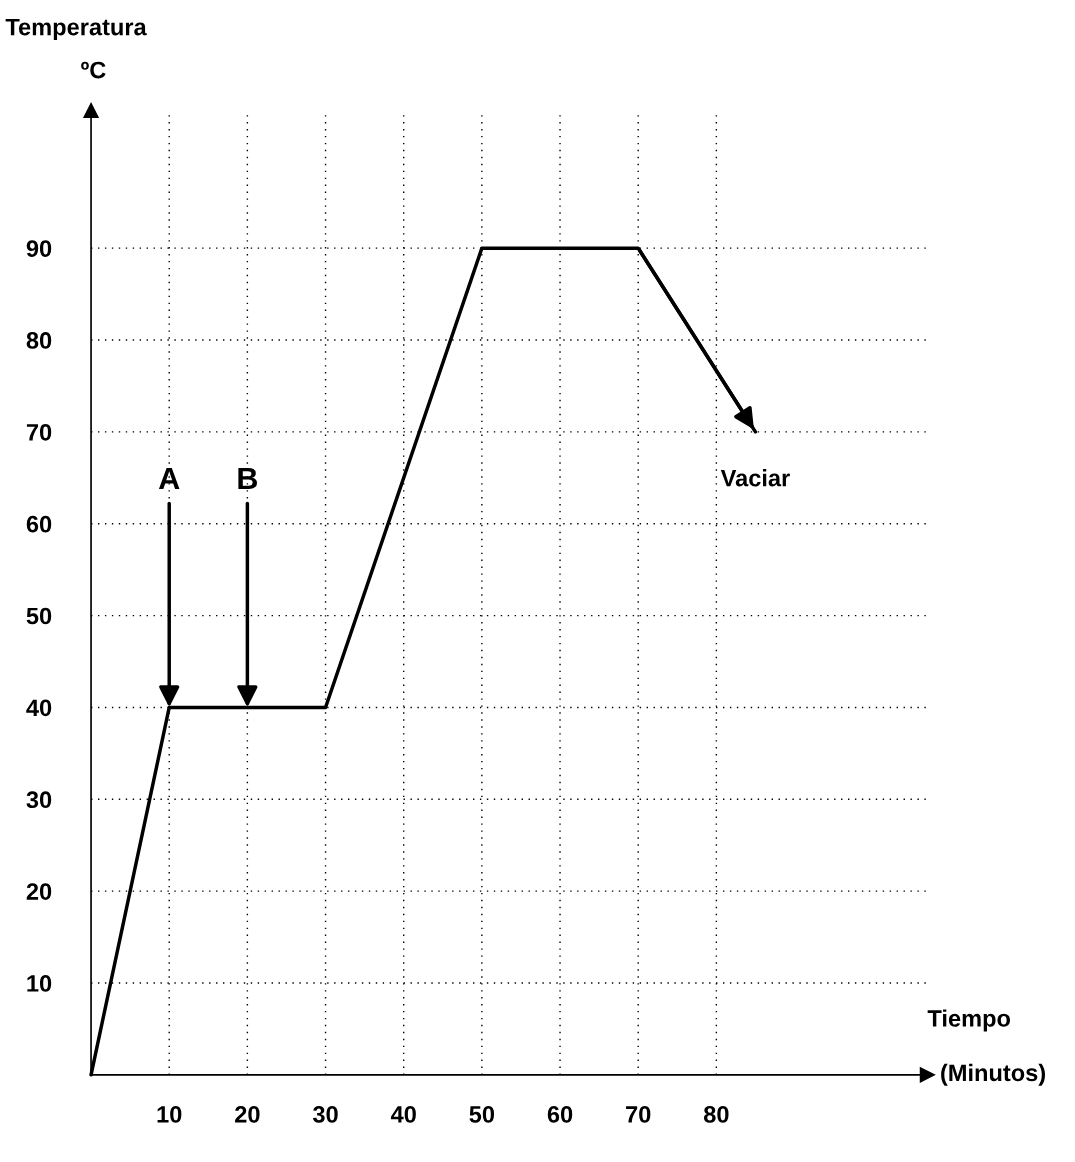 The image size is (1075, 1162). What do you see at coordinates (560, 1114) in the screenshot?
I see `x-tick-label: 60` at bounding box center [560, 1114].